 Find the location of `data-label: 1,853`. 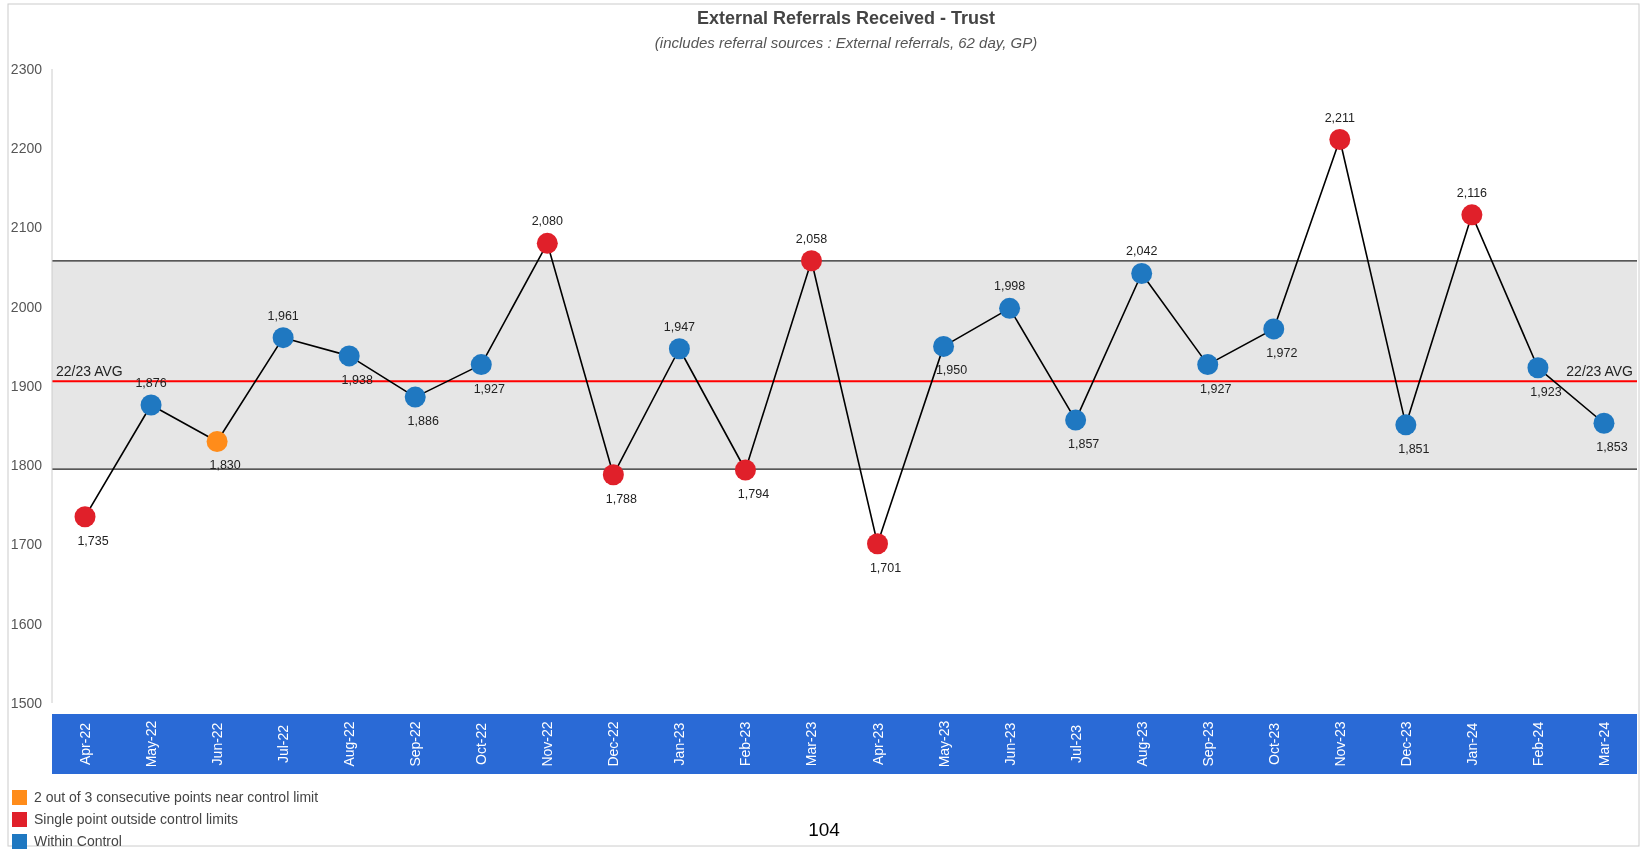

data-label: 1,853 is located at coordinates (1612, 447).